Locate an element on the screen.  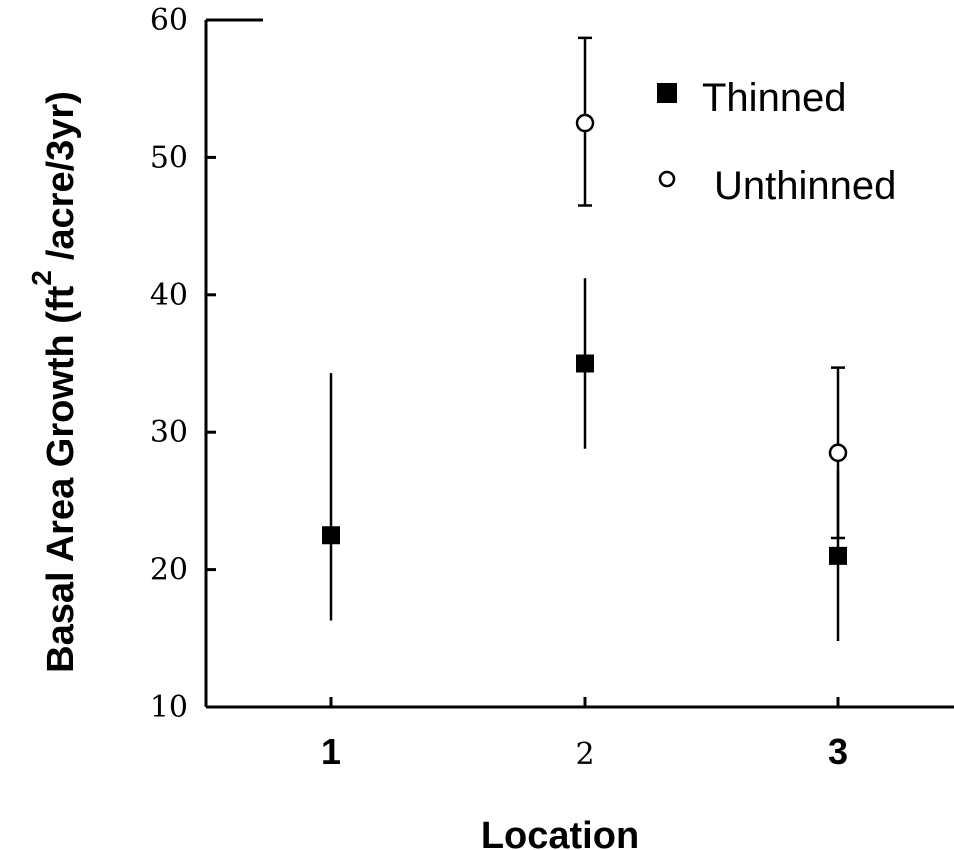
y-tick-label: 40 is located at coordinates (169, 295).